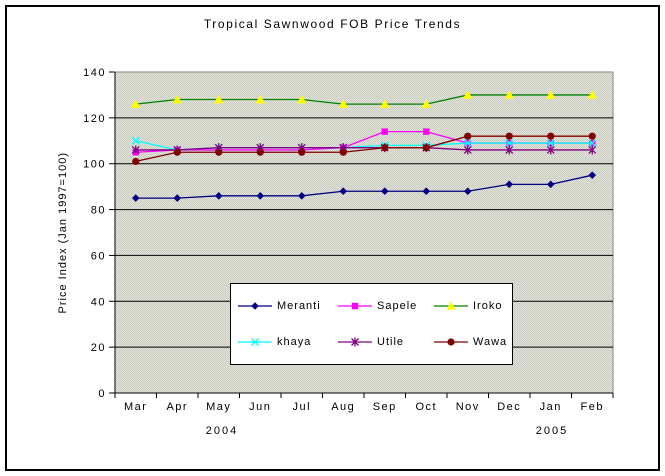  I want to click on y-tick-label: 120, so click(94, 119).